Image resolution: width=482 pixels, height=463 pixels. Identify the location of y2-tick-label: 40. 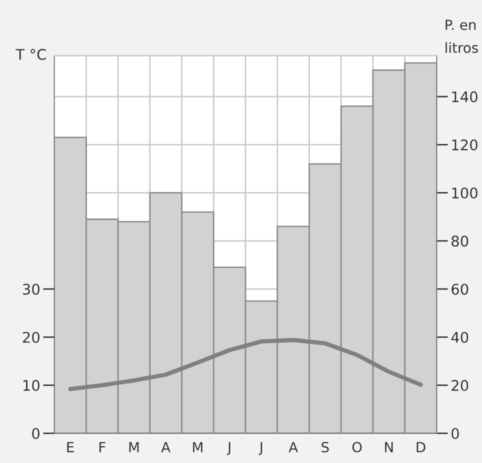
(459, 337).